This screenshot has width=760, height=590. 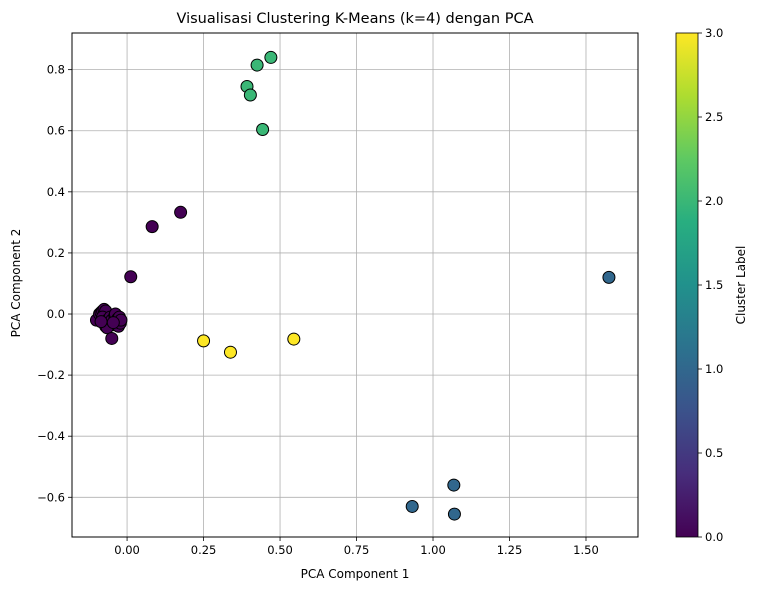 What do you see at coordinates (714, 201) in the screenshot?
I see `colorbar-tick-label: 2.0` at bounding box center [714, 201].